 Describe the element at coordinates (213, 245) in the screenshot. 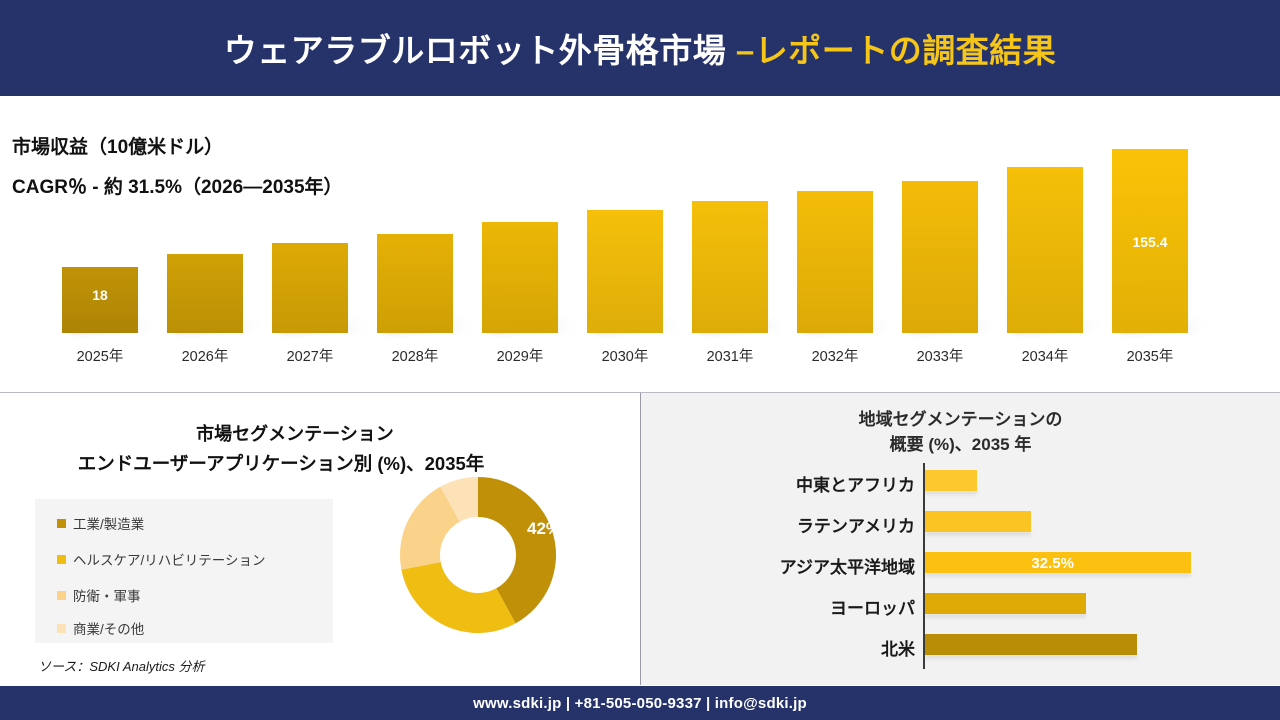

I see `revenue-bar-column: 2026年` at that location.